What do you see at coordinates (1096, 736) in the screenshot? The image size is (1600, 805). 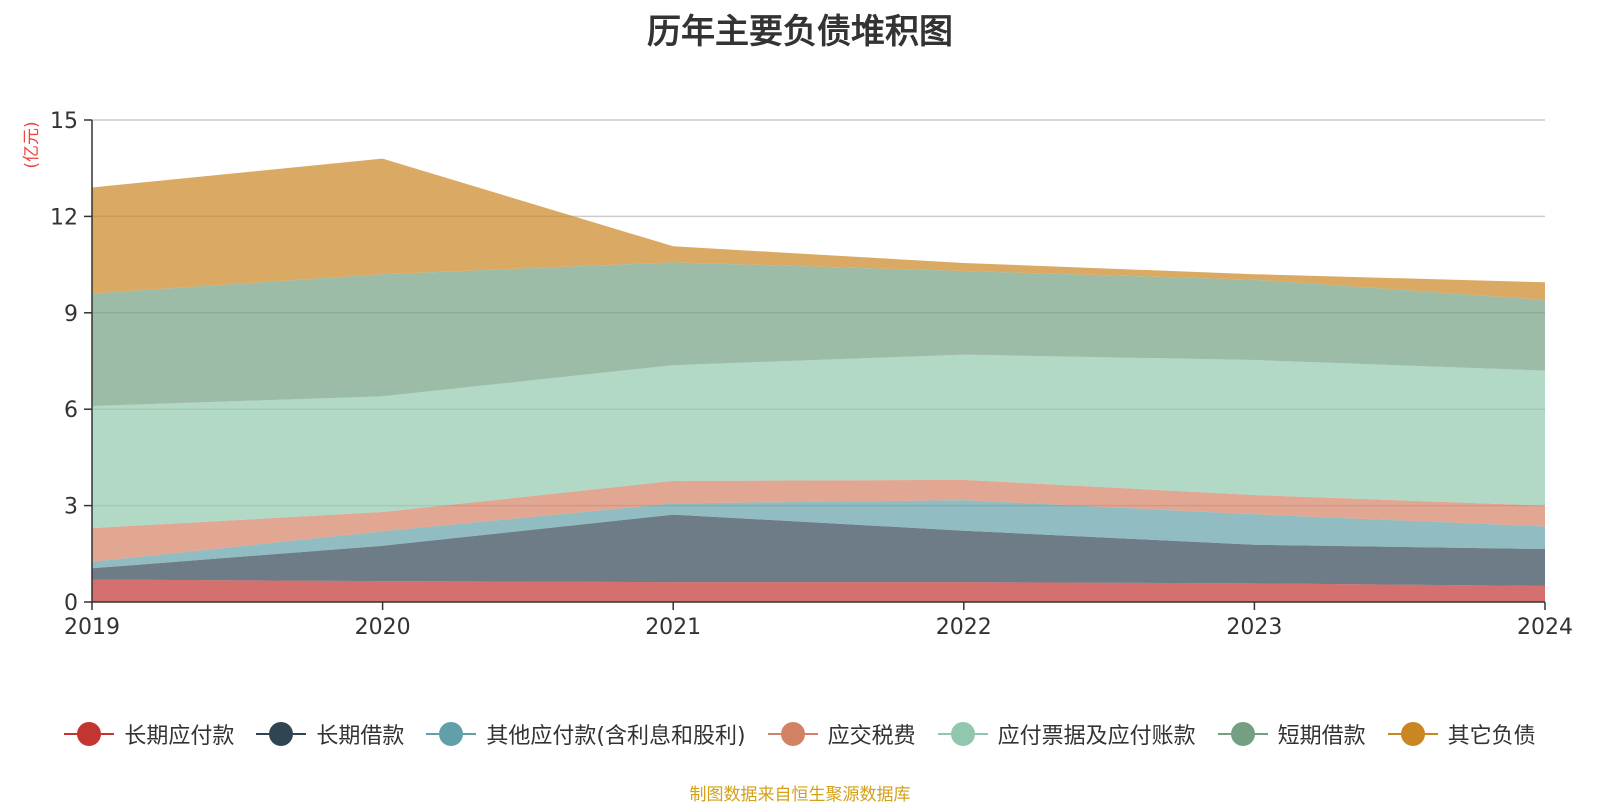 I see `legend-label: 应付票据及应付账款` at bounding box center [1096, 736].